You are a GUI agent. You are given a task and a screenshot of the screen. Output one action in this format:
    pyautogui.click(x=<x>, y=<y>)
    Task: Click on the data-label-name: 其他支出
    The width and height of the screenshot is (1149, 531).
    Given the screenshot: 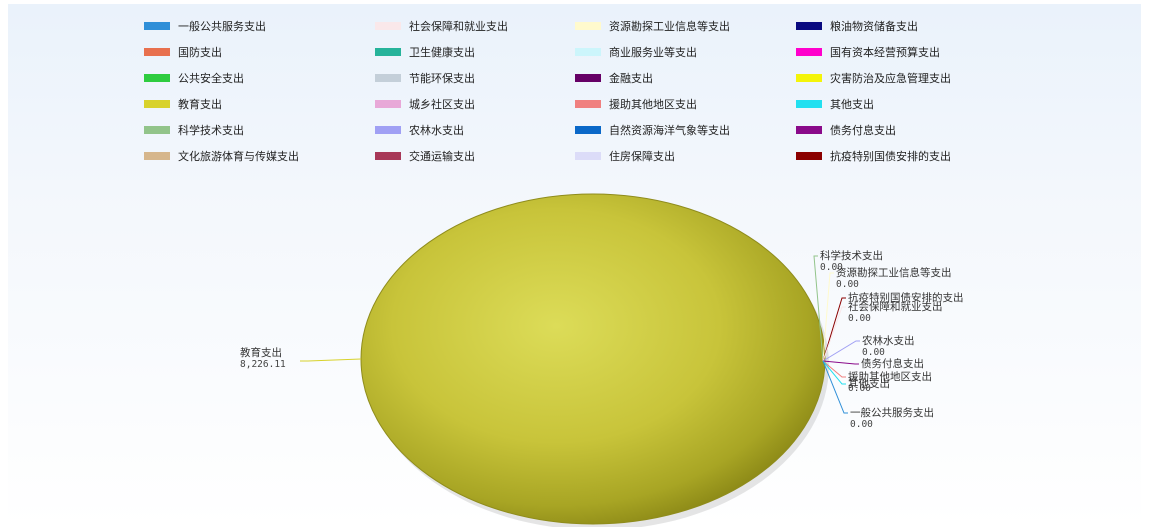 What is the action you would take?
    pyautogui.click(x=869, y=383)
    